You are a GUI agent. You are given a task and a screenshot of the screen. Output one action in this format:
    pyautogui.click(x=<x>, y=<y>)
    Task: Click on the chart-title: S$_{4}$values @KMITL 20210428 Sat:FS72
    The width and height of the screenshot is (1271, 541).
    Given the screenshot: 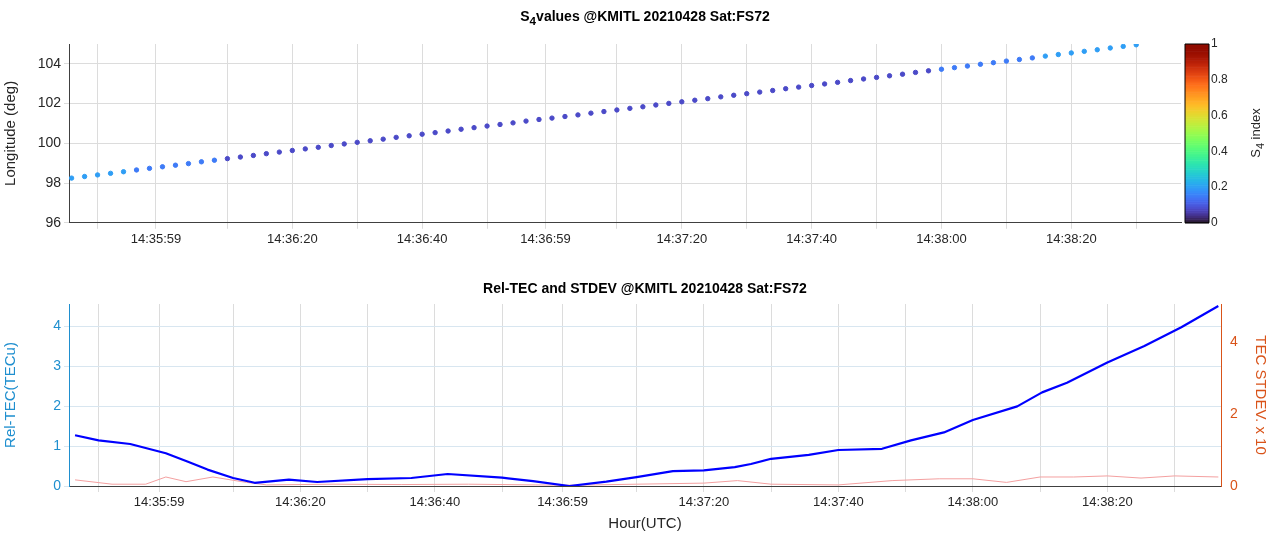 What is the action you would take?
    pyautogui.click(x=645, y=17)
    